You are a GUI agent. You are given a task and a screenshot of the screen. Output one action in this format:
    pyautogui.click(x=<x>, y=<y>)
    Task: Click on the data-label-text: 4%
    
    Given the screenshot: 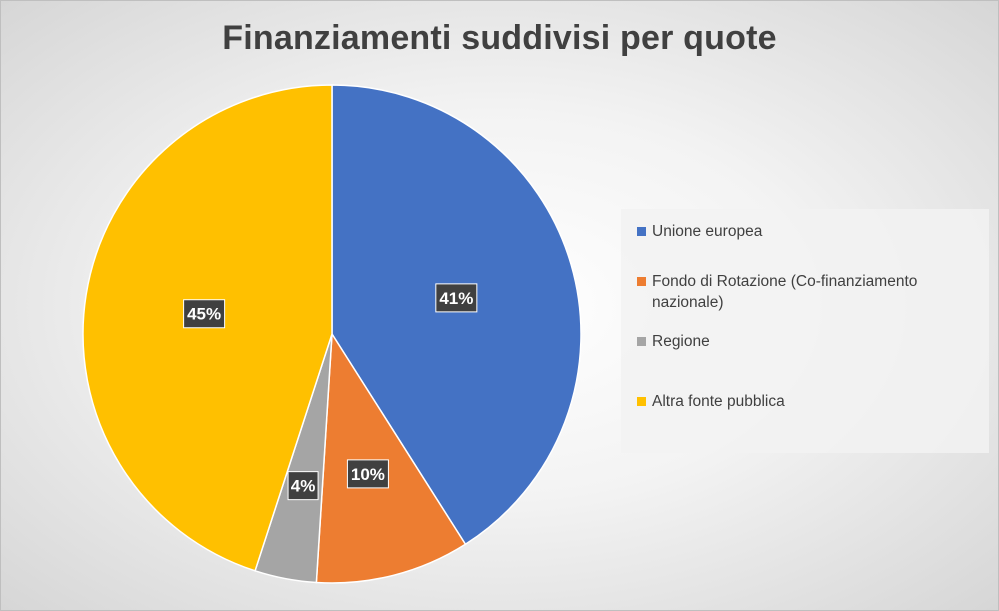 What is the action you would take?
    pyautogui.click(x=303, y=486)
    